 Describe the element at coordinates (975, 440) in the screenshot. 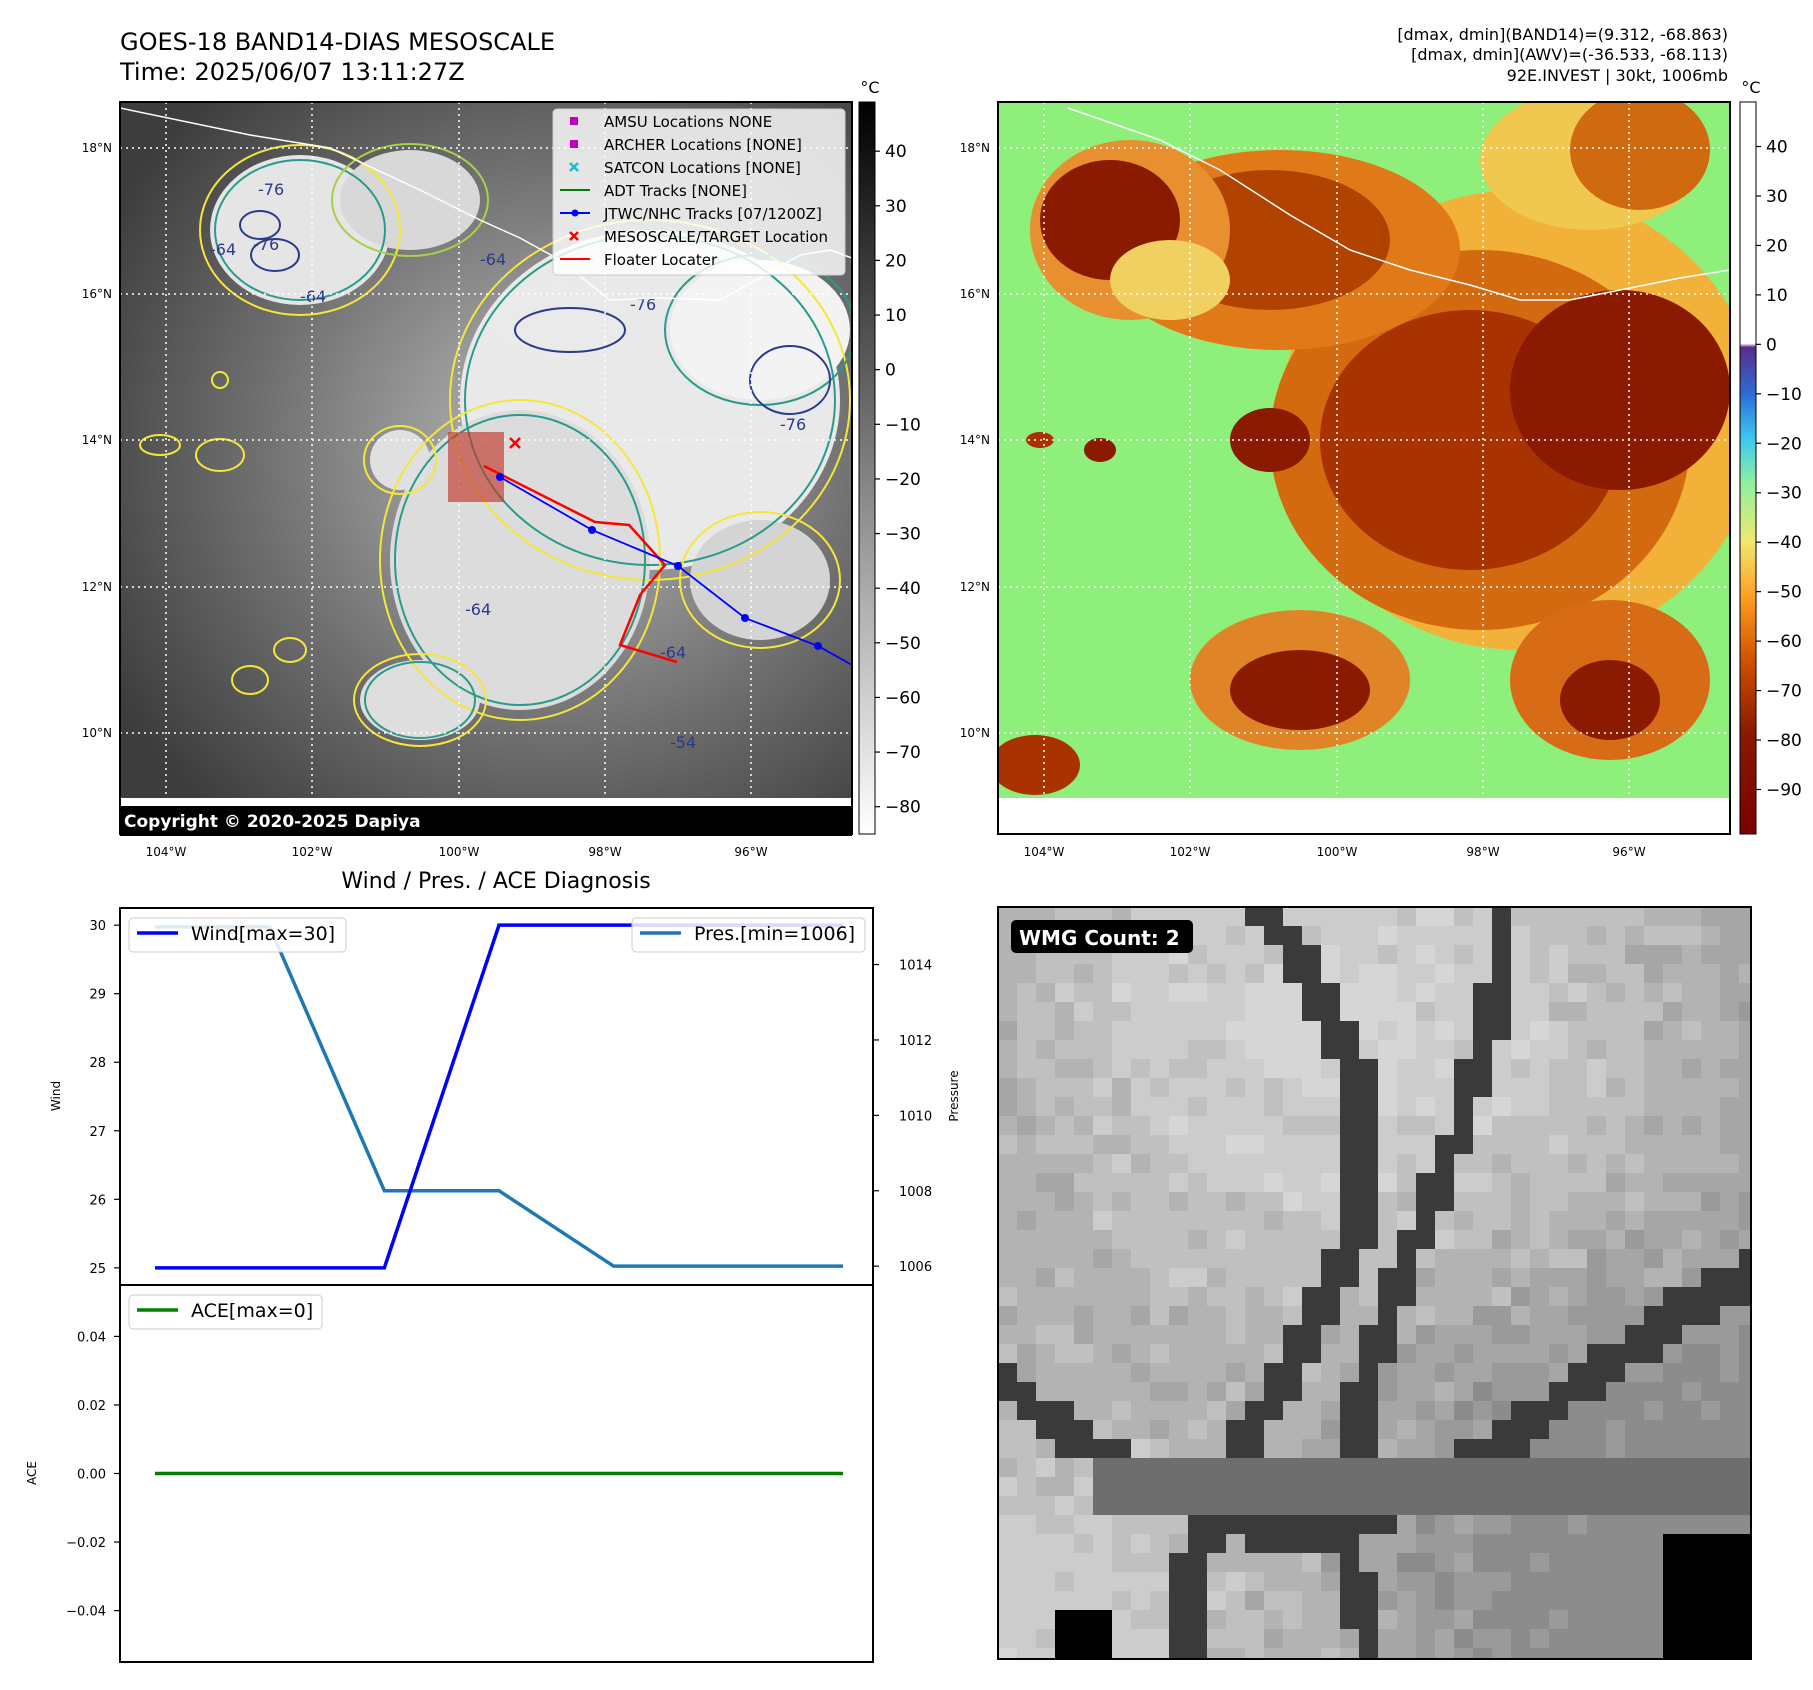

I see `lat-label: 14°N` at that location.